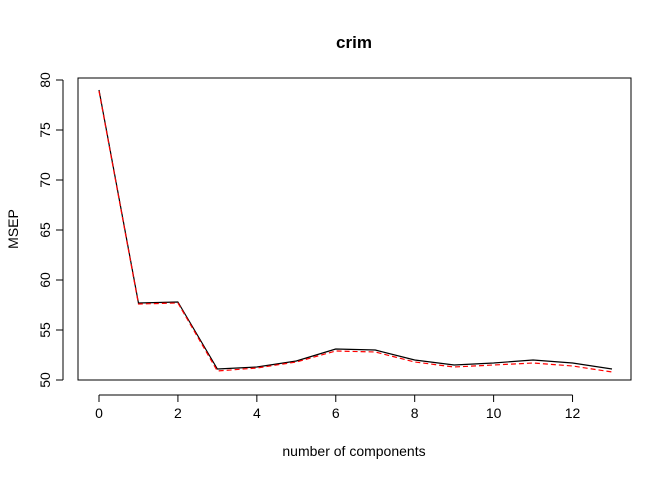 The height and width of the screenshot is (480, 672). What do you see at coordinates (45, 330) in the screenshot?
I see `y-tick-label: 55` at bounding box center [45, 330].